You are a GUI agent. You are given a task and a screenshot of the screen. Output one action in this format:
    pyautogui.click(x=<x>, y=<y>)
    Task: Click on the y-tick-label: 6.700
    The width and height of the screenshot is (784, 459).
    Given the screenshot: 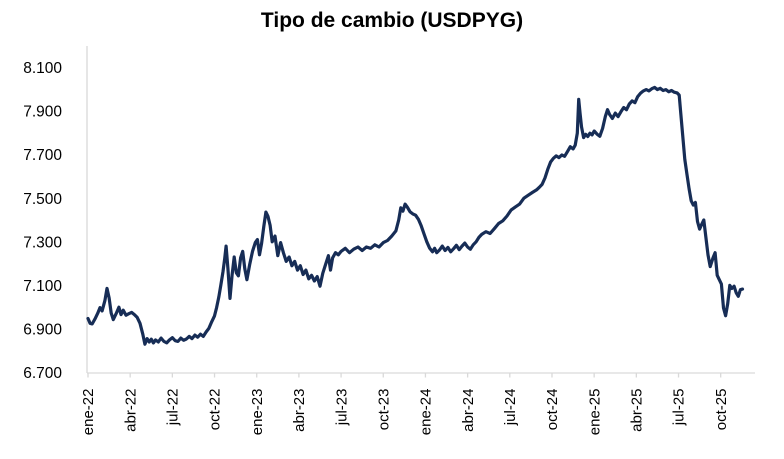 What is the action you would take?
    pyautogui.click(x=42, y=373)
    